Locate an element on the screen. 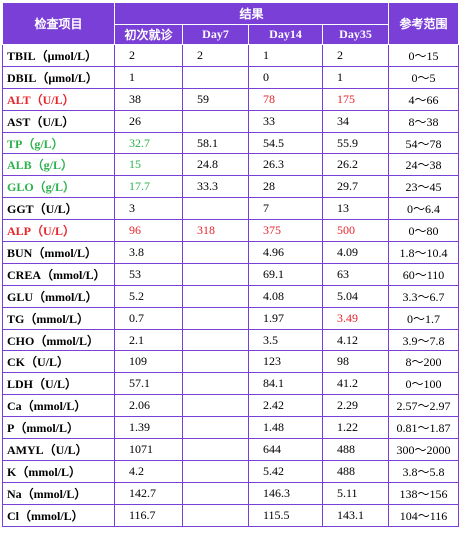 The image size is (460, 535). reference-range-cell: 0～5 is located at coordinates (424, 77).